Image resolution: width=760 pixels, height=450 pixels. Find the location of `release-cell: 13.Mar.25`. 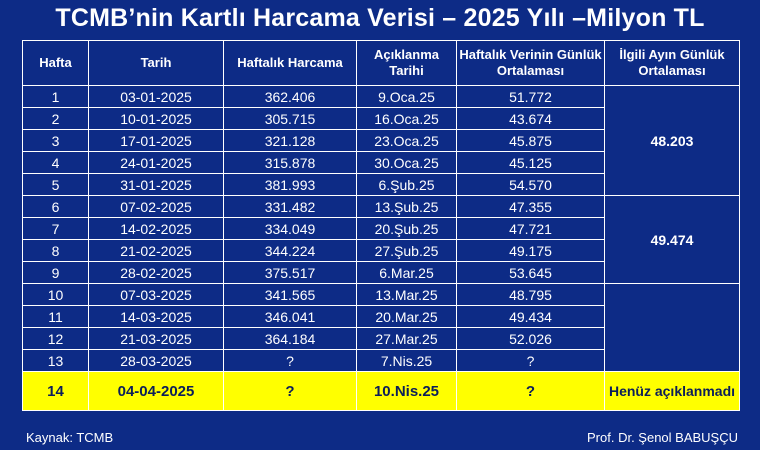

release-cell: 13.Mar.25 is located at coordinates (406, 294).